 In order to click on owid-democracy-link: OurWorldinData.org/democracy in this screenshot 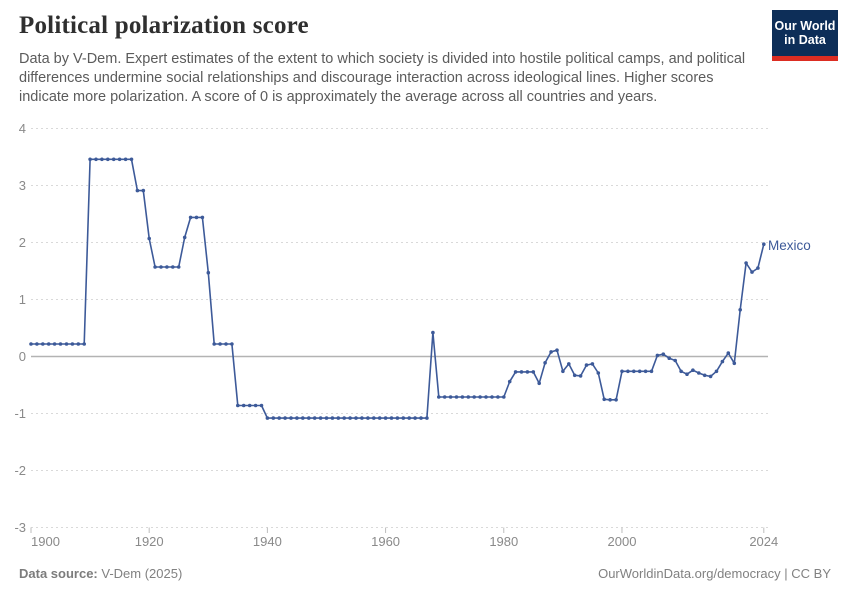, I will do `click(689, 573)`.